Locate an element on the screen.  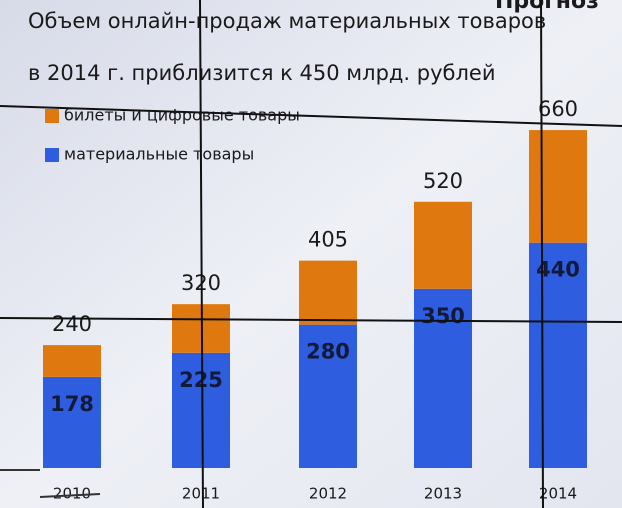
segment-label: 440 is located at coordinates (558, 270).